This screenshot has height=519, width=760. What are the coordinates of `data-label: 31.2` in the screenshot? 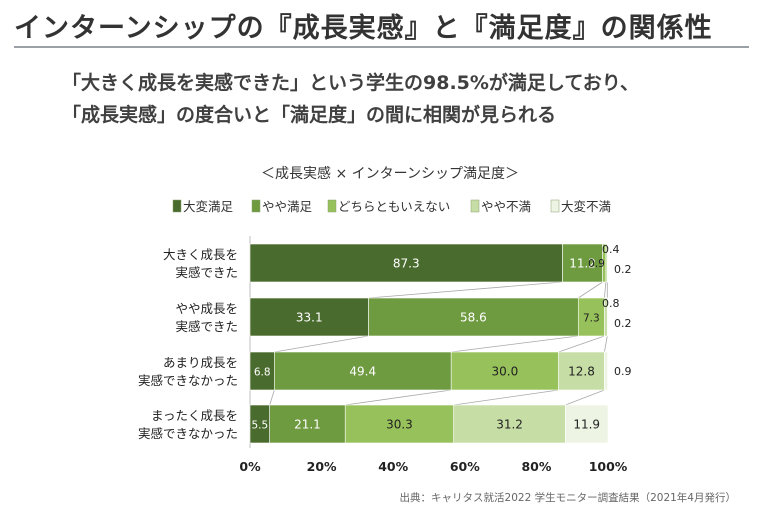 It's located at (509, 425).